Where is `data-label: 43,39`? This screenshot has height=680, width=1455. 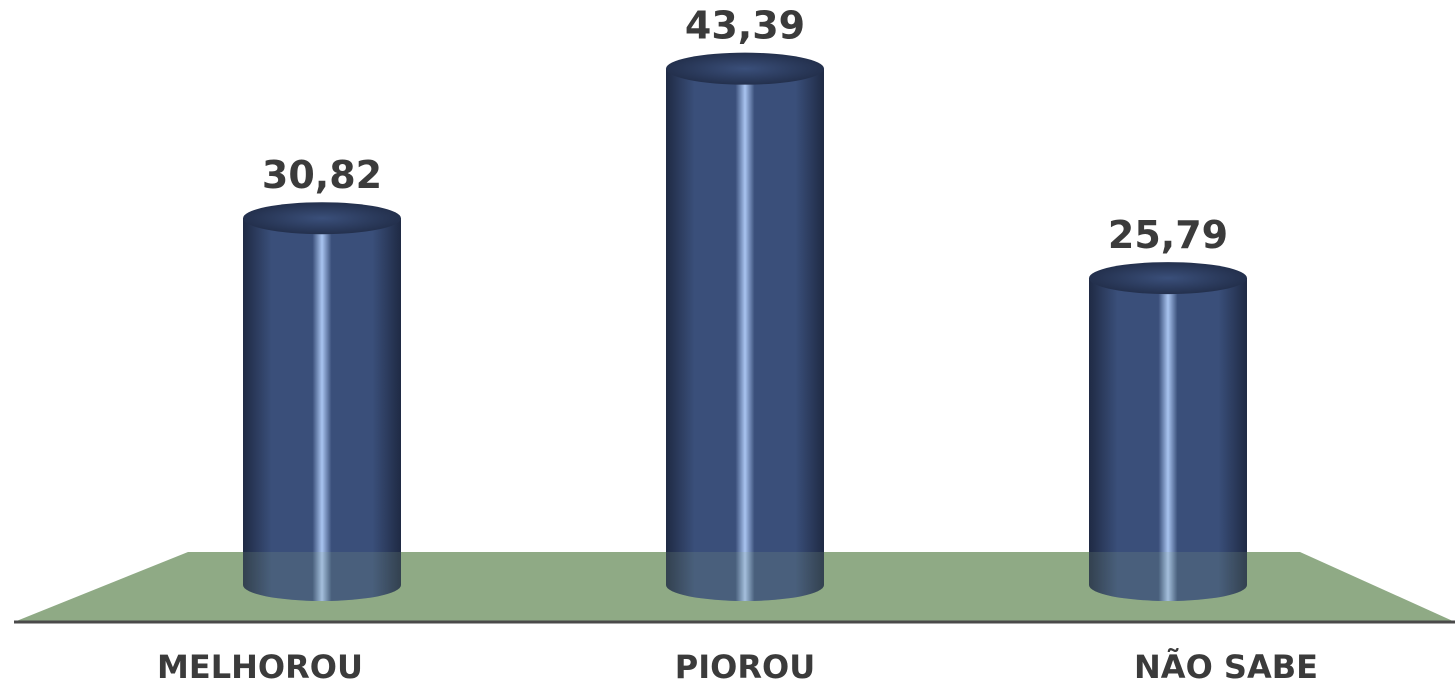
data-label: 43,39 is located at coordinates (745, 26).